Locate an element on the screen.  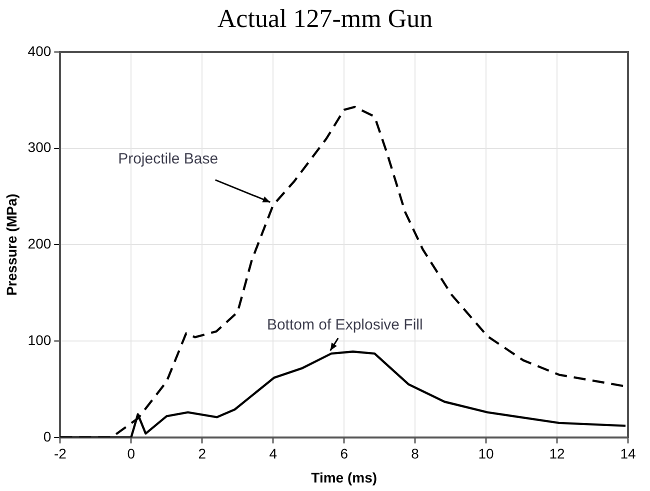
x-tick-label: 10 is located at coordinates (486, 454).